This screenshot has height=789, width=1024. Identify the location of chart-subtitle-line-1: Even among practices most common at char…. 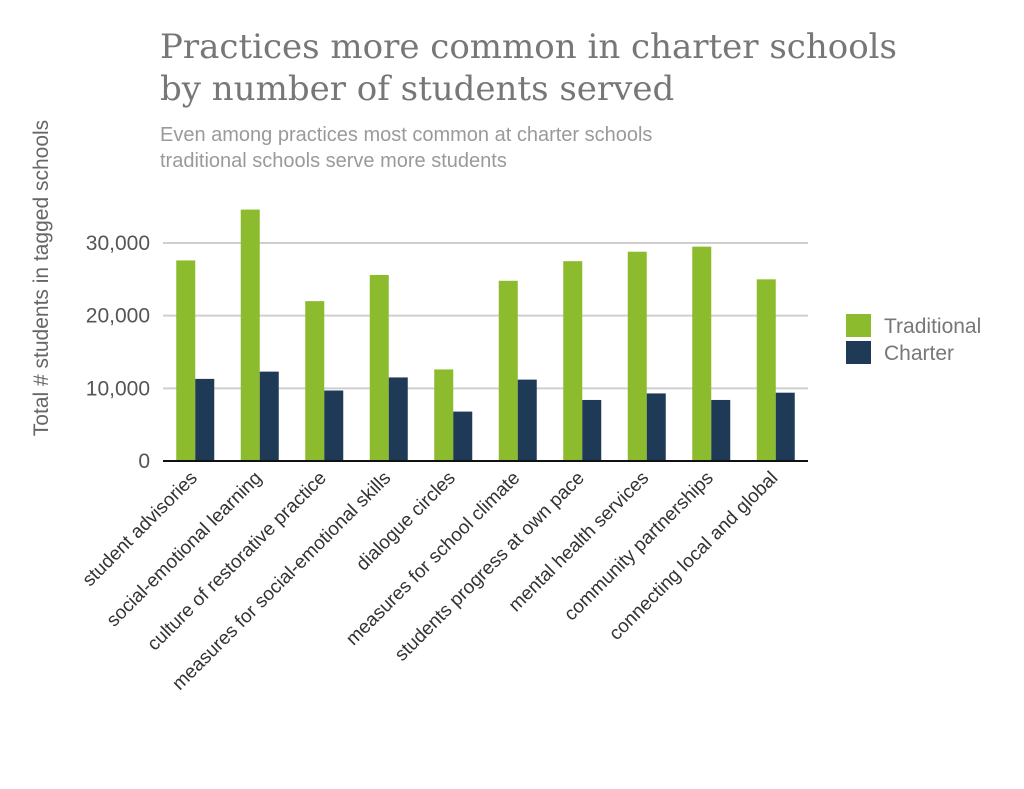
(406, 135).